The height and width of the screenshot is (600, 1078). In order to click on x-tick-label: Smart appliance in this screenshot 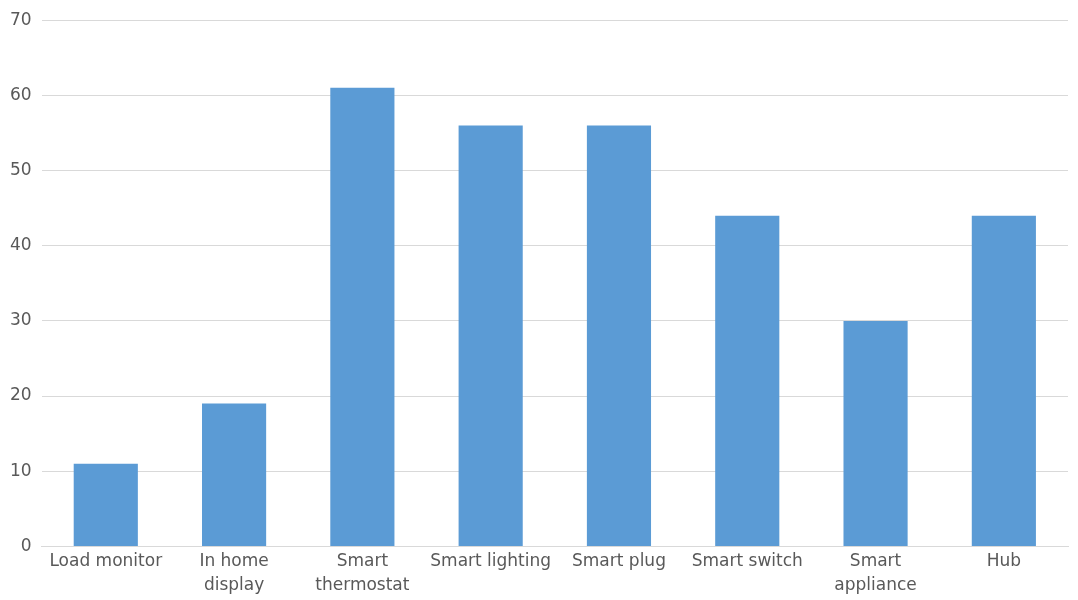, I will do `click(875, 571)`.